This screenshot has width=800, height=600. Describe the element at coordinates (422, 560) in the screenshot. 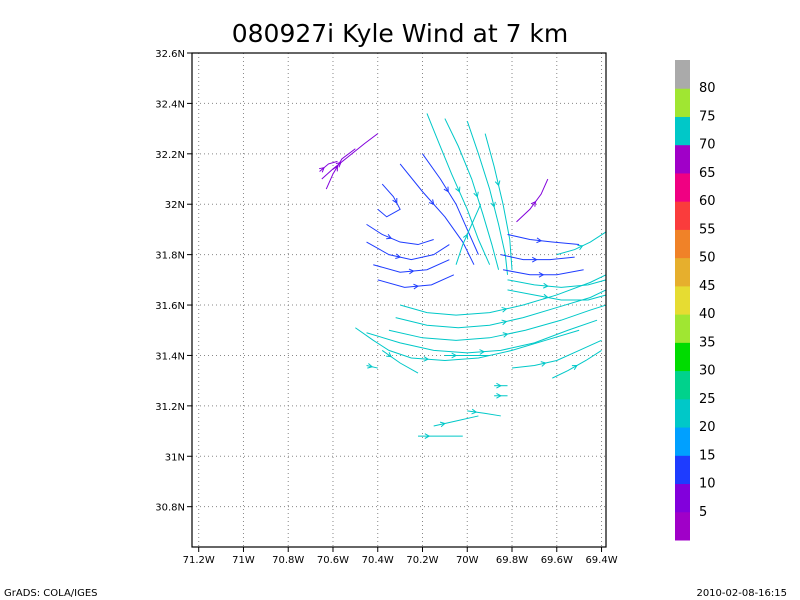

I see `x-tick-label: 70.2W` at that location.